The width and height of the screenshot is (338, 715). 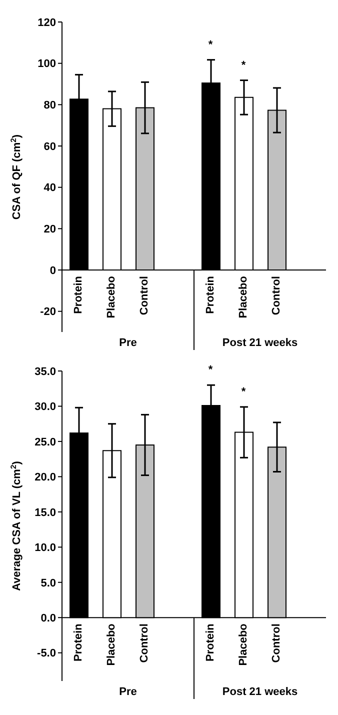 What do you see at coordinates (45, 407) in the screenshot?
I see `y-tick-label: 30.0` at bounding box center [45, 407].